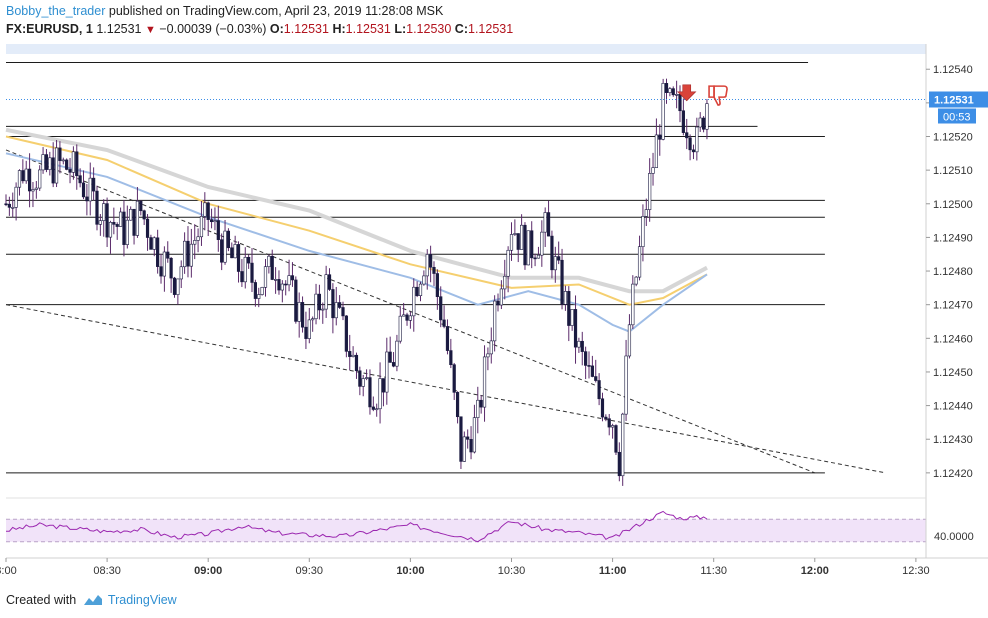  I want to click on open-label: O:, so click(276, 29).